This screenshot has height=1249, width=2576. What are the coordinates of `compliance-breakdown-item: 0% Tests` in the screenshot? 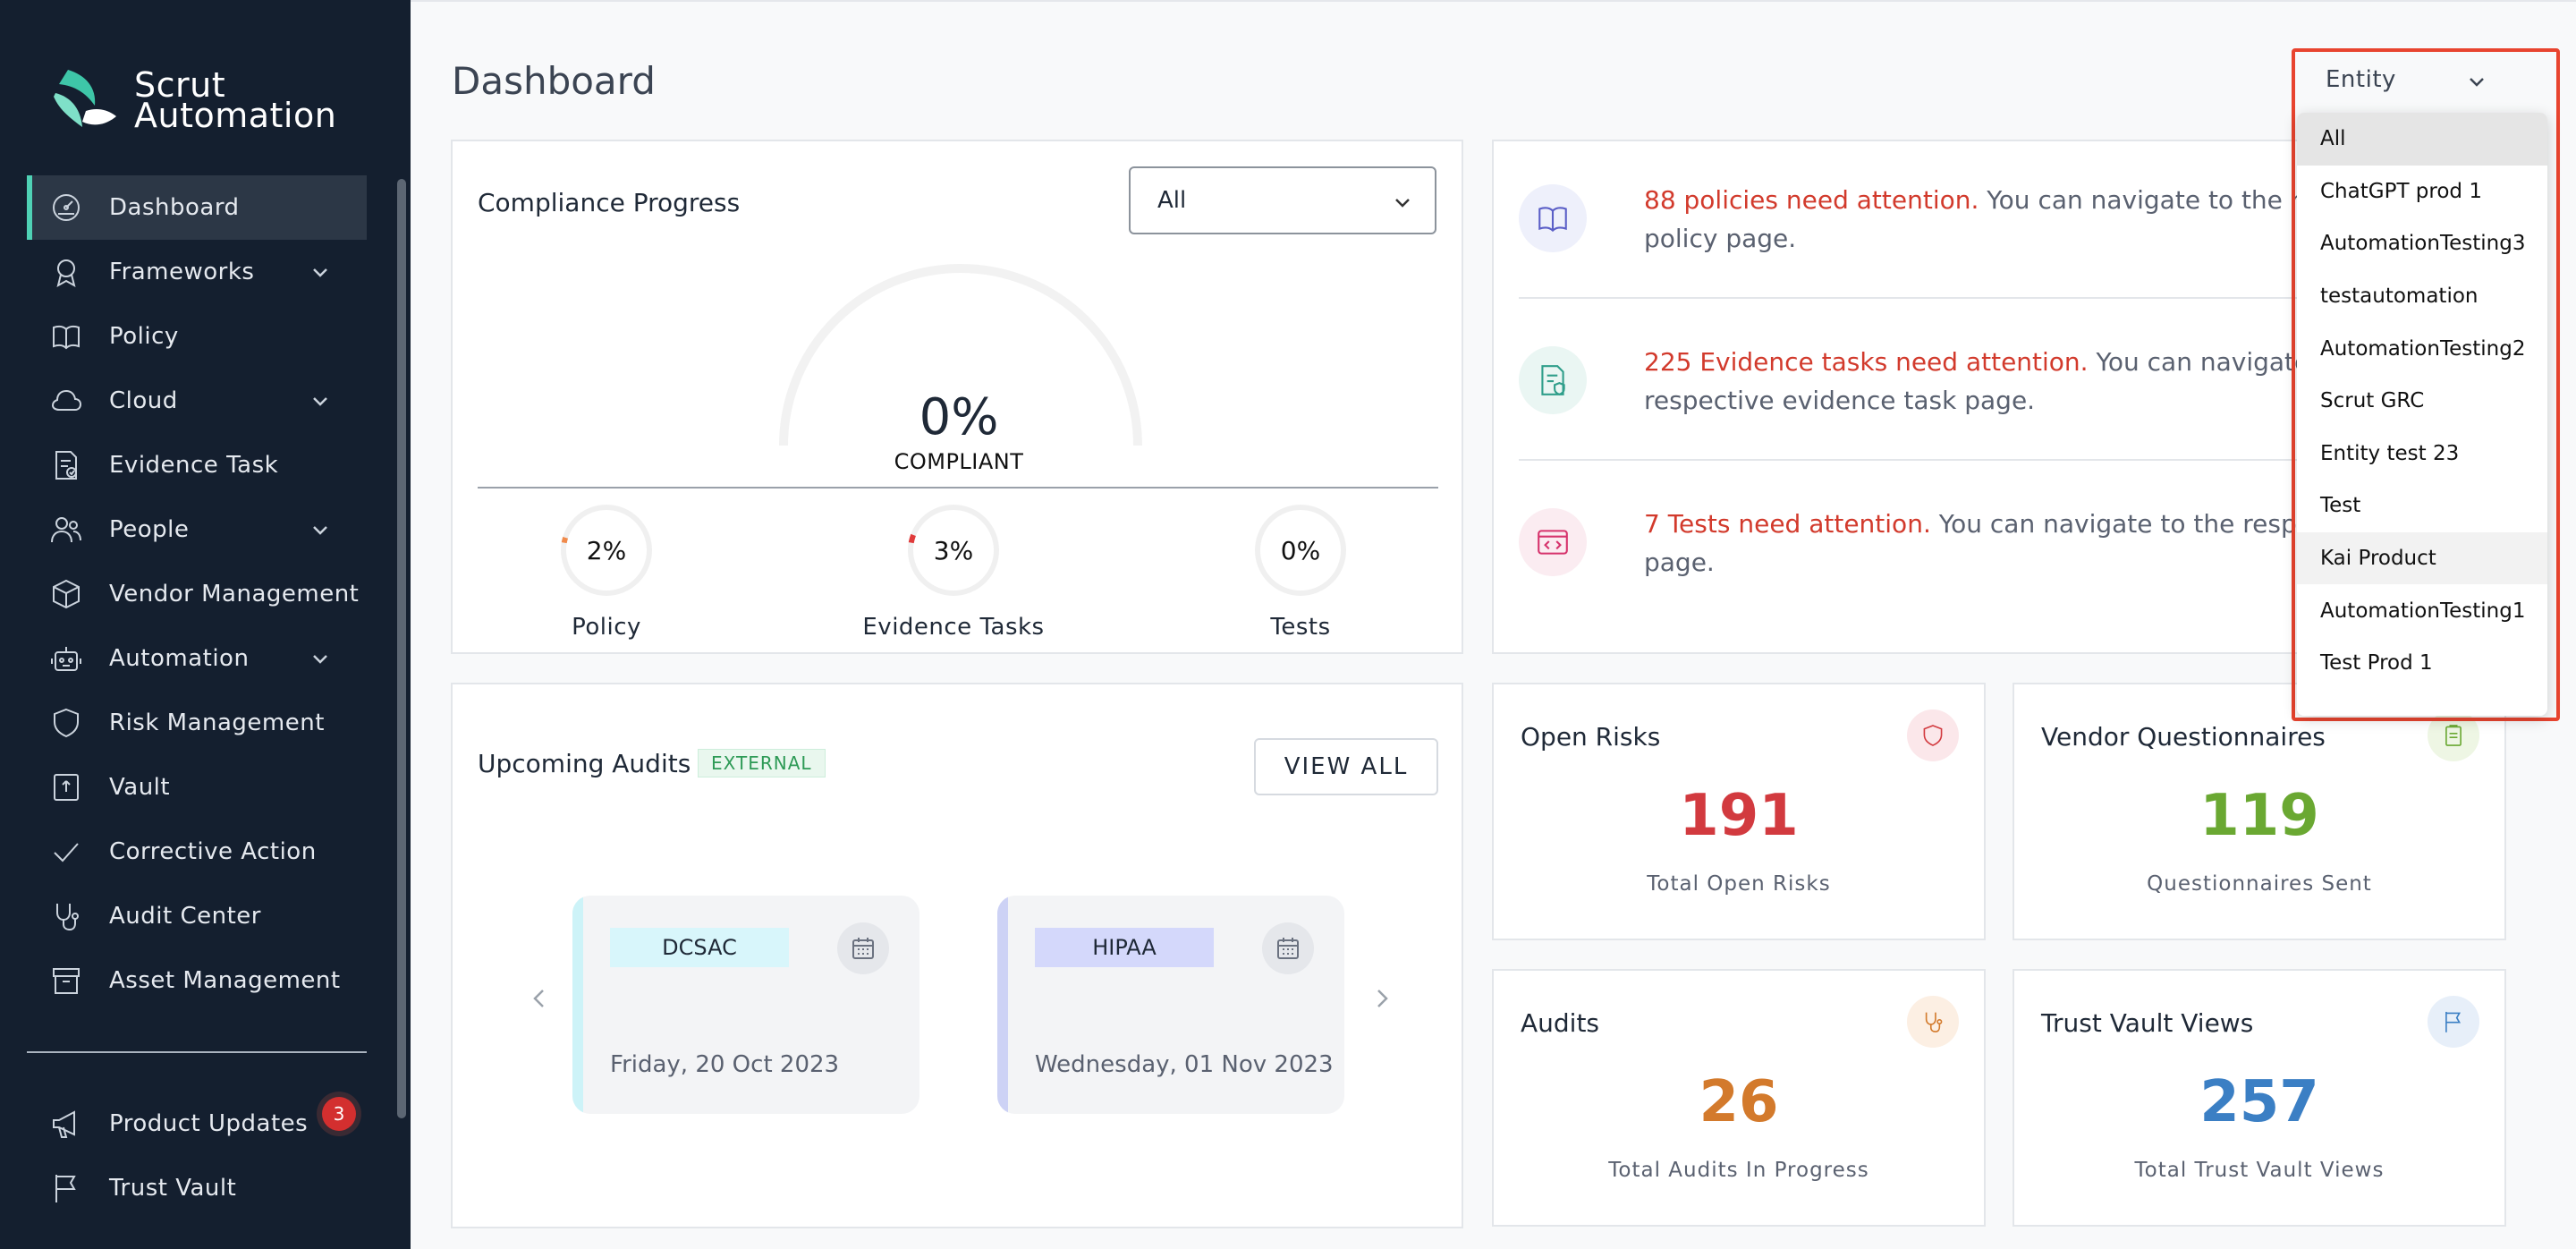 It's located at (1300, 572).